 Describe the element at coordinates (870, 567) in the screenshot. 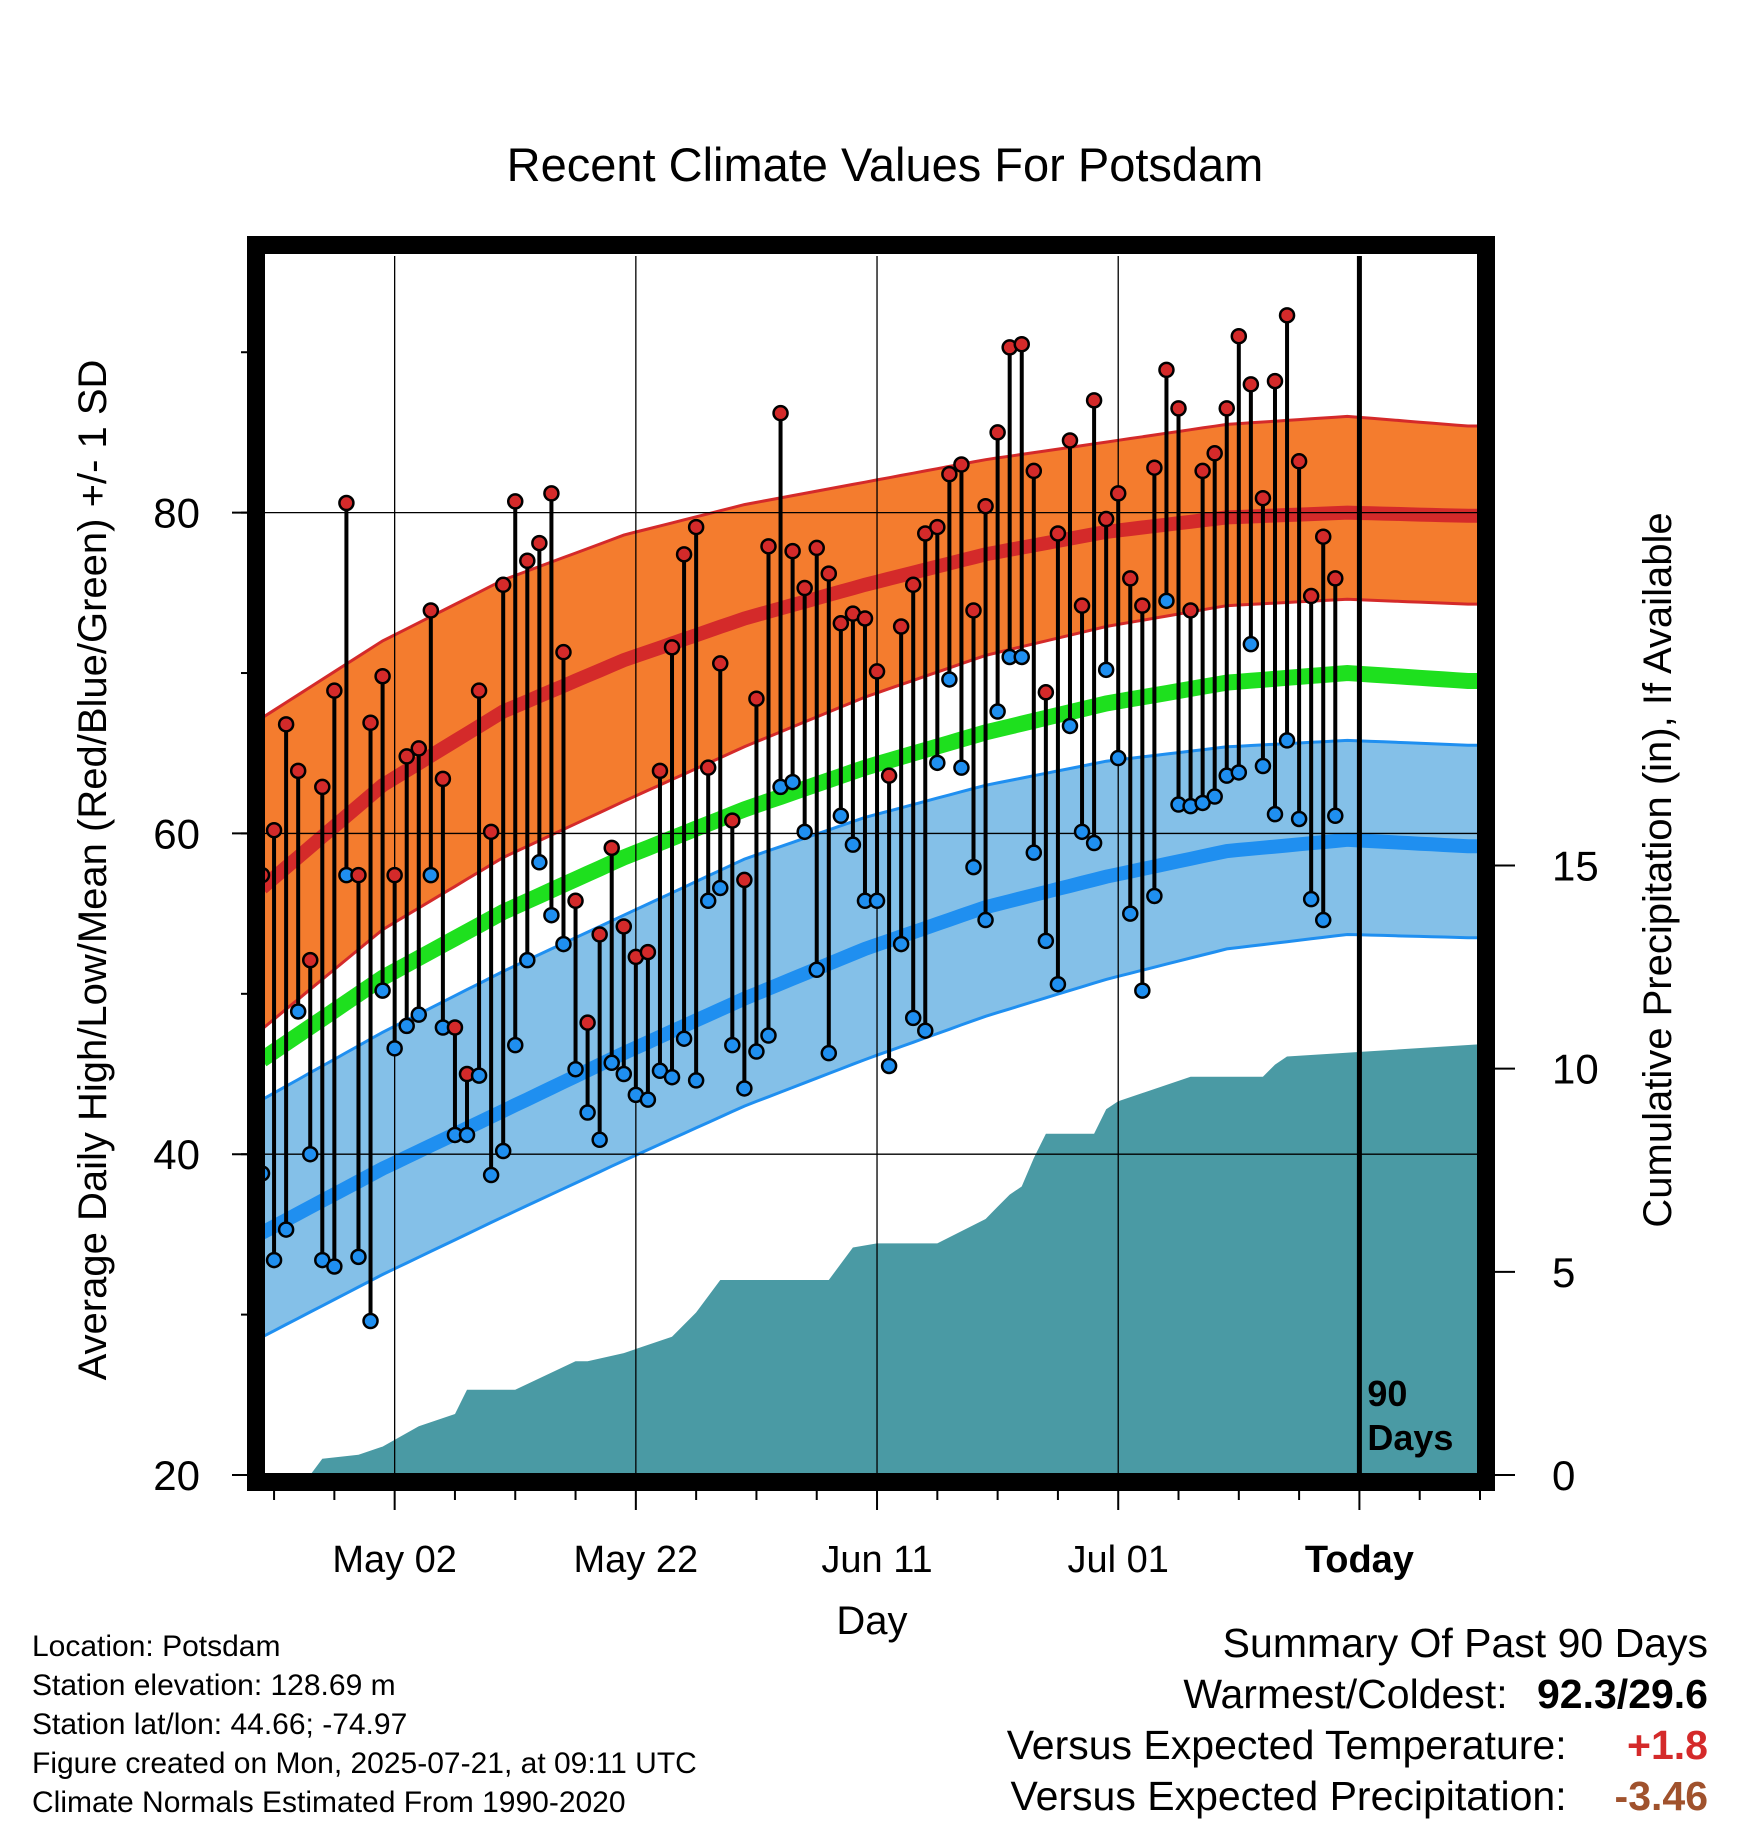

I see `high-sd-upper-line` at that location.